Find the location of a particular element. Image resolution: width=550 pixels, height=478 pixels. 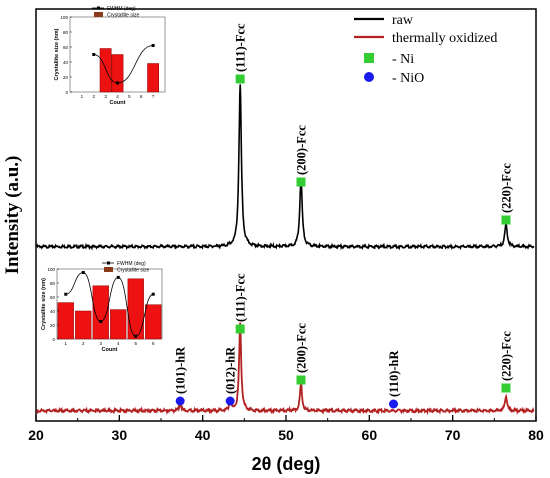

x-tick-label: 50 is located at coordinates (286, 435).